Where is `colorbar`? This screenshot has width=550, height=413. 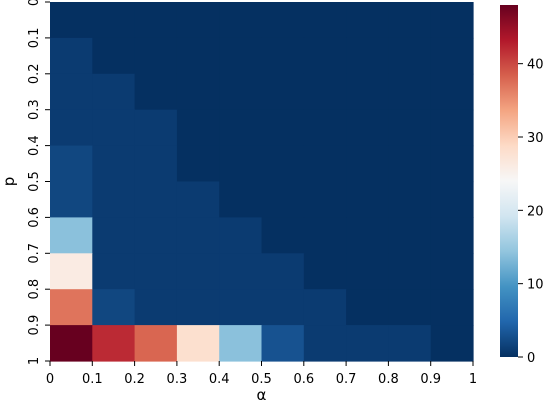 colorbar is located at coordinates (509, 181).